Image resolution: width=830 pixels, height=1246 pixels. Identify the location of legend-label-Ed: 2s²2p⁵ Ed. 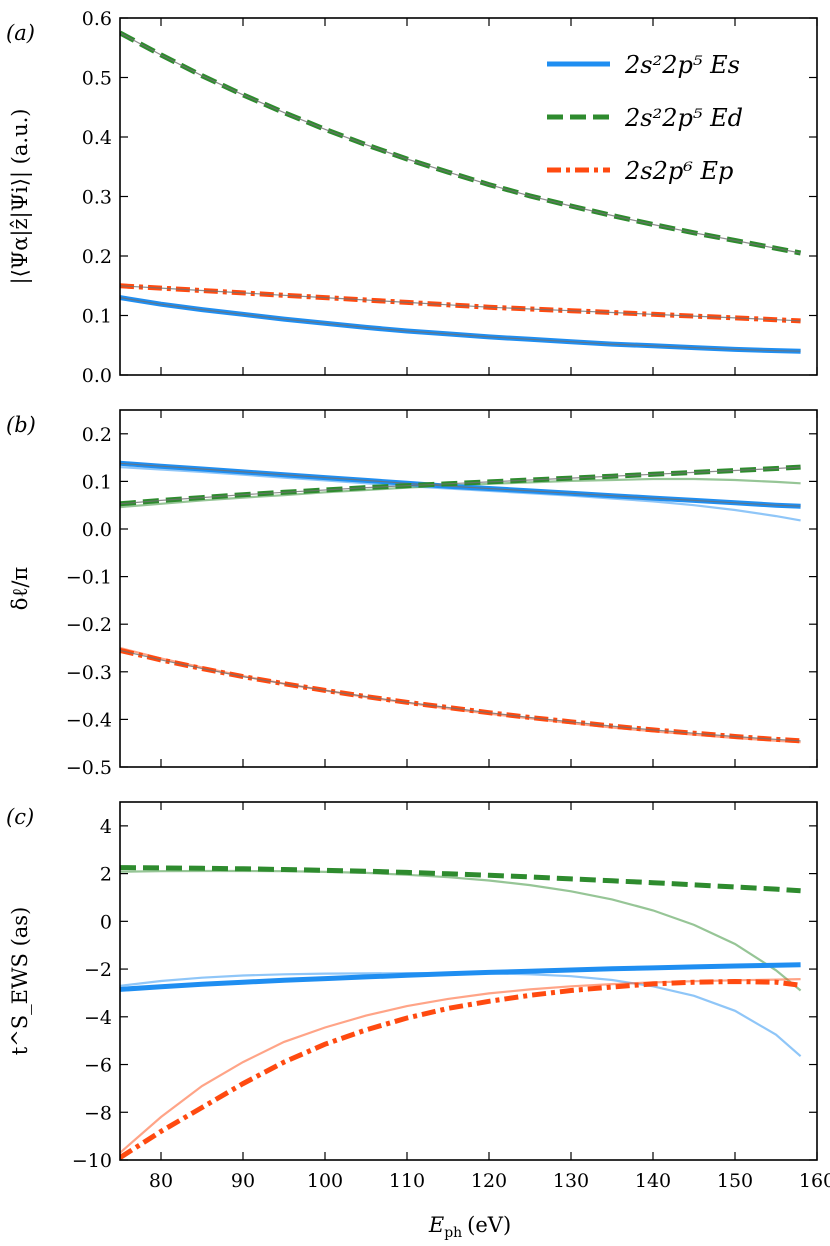
(683, 118).